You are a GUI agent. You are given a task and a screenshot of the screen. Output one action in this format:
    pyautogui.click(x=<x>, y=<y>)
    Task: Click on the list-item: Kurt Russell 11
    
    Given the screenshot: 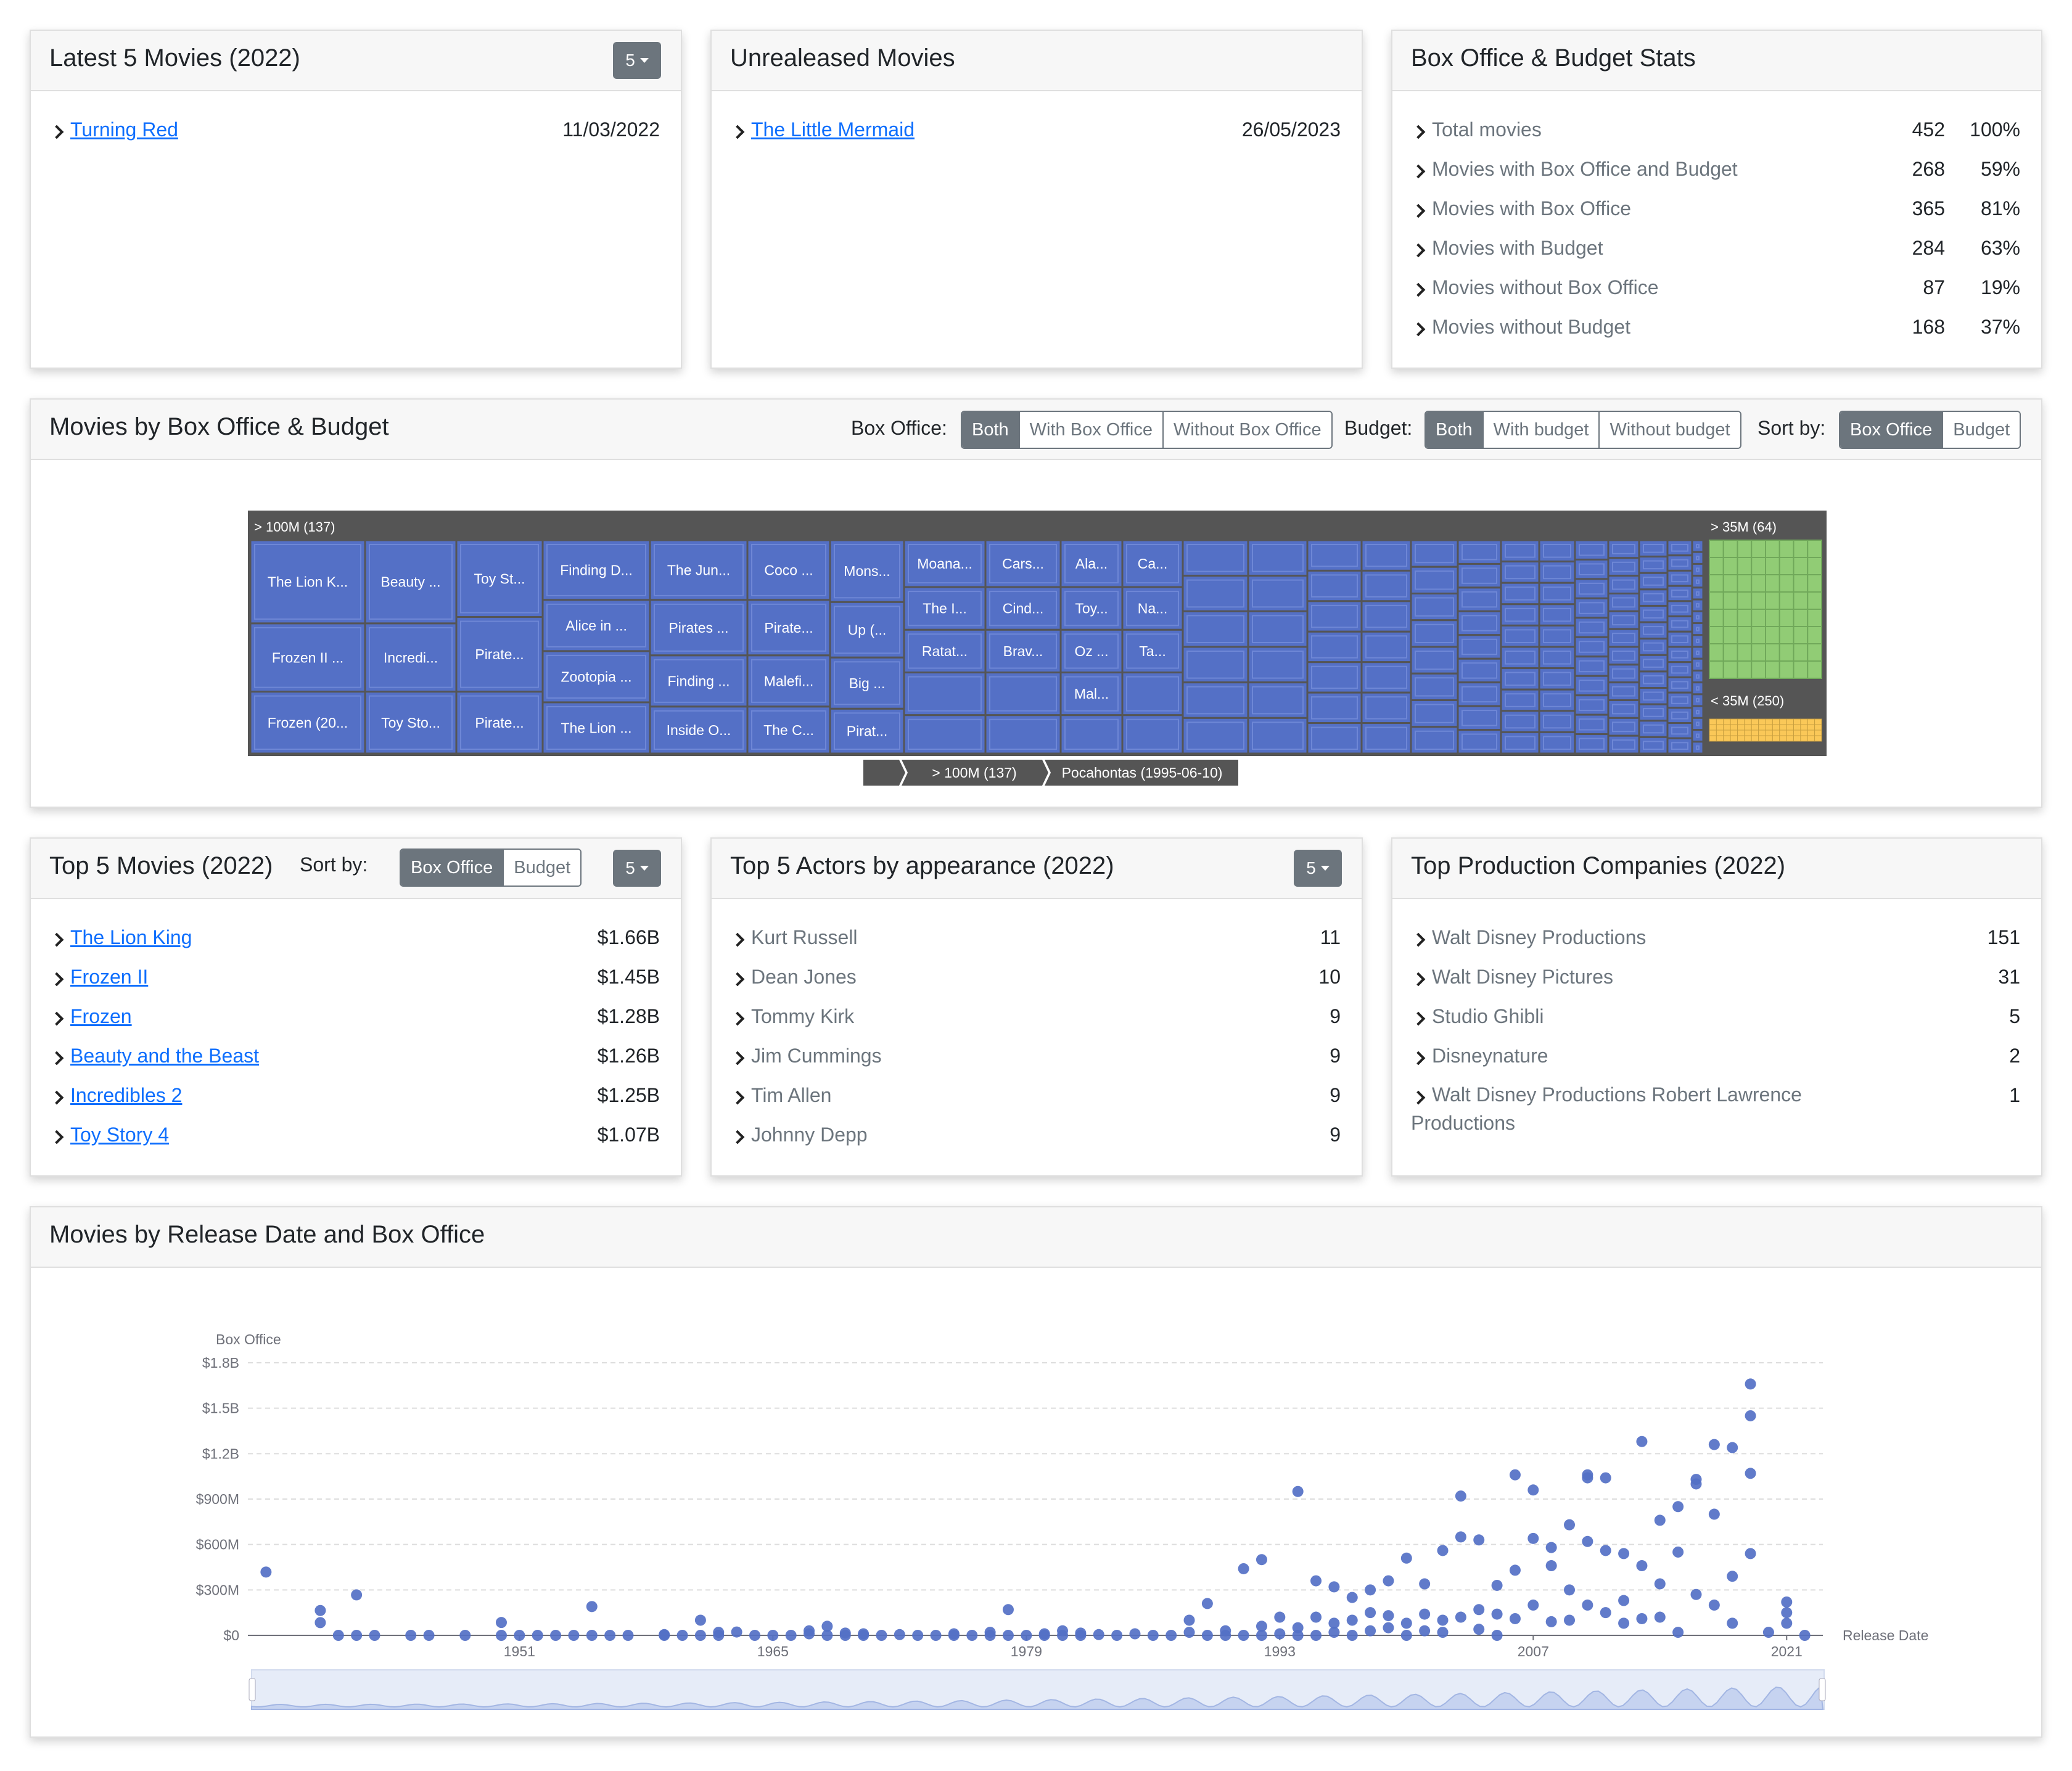 What is the action you would take?
    pyautogui.click(x=1036, y=942)
    